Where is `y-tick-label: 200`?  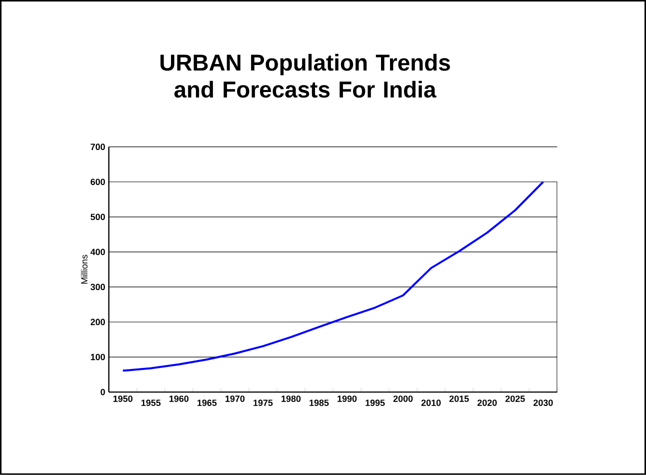 y-tick-label: 200 is located at coordinates (97, 322).